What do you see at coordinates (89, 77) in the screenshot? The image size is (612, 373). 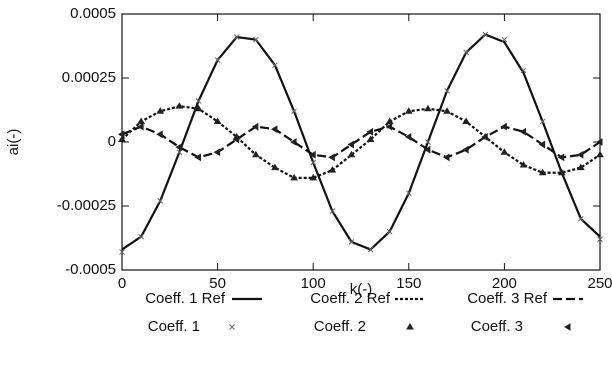 I see `y-tick-label: 0.00025` at bounding box center [89, 77].